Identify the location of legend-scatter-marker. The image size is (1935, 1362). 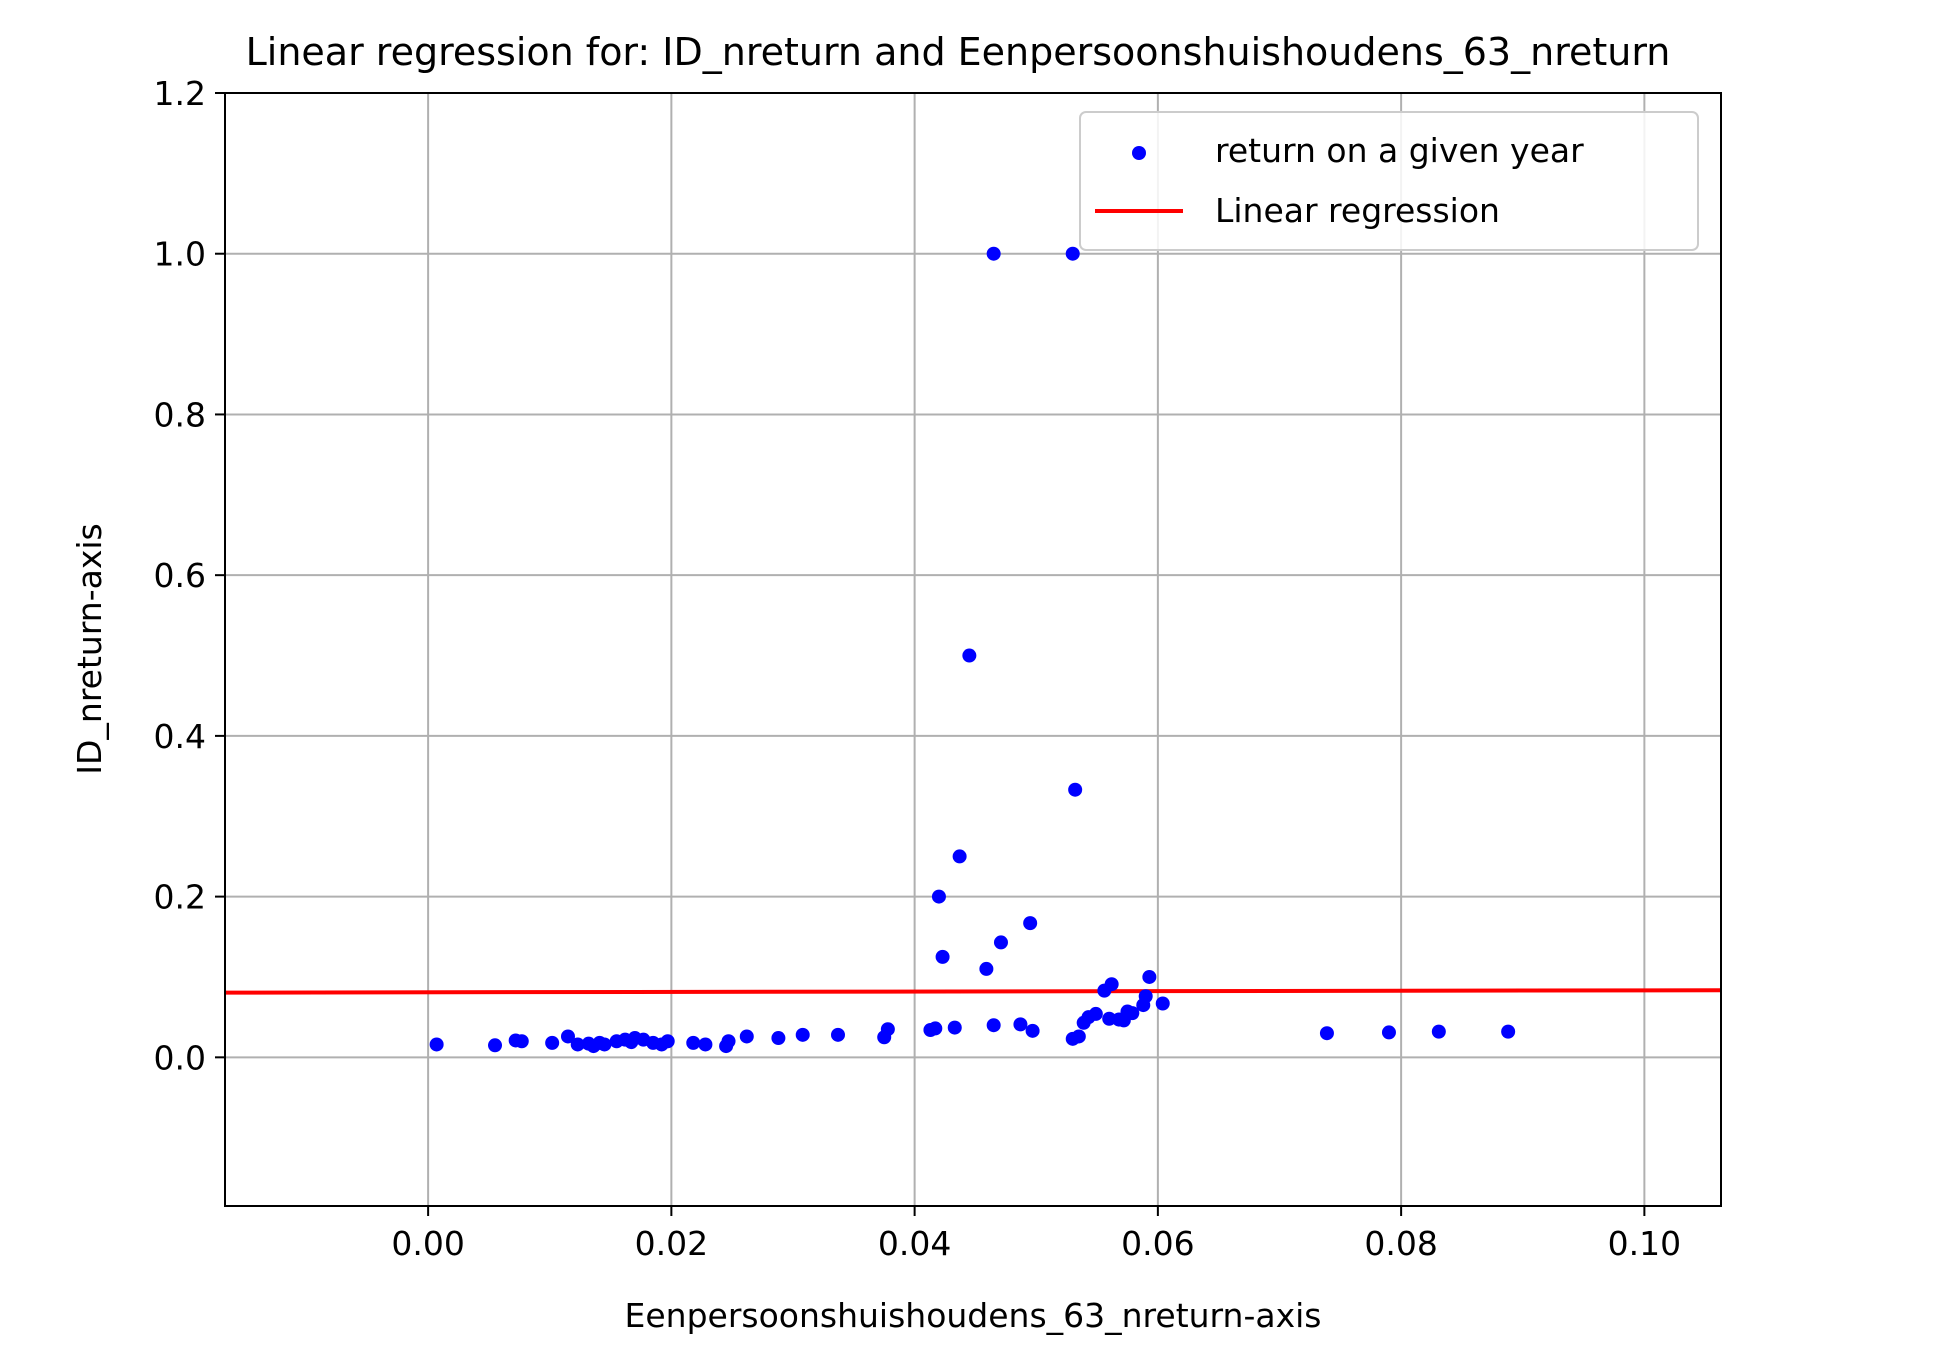
(1139, 153).